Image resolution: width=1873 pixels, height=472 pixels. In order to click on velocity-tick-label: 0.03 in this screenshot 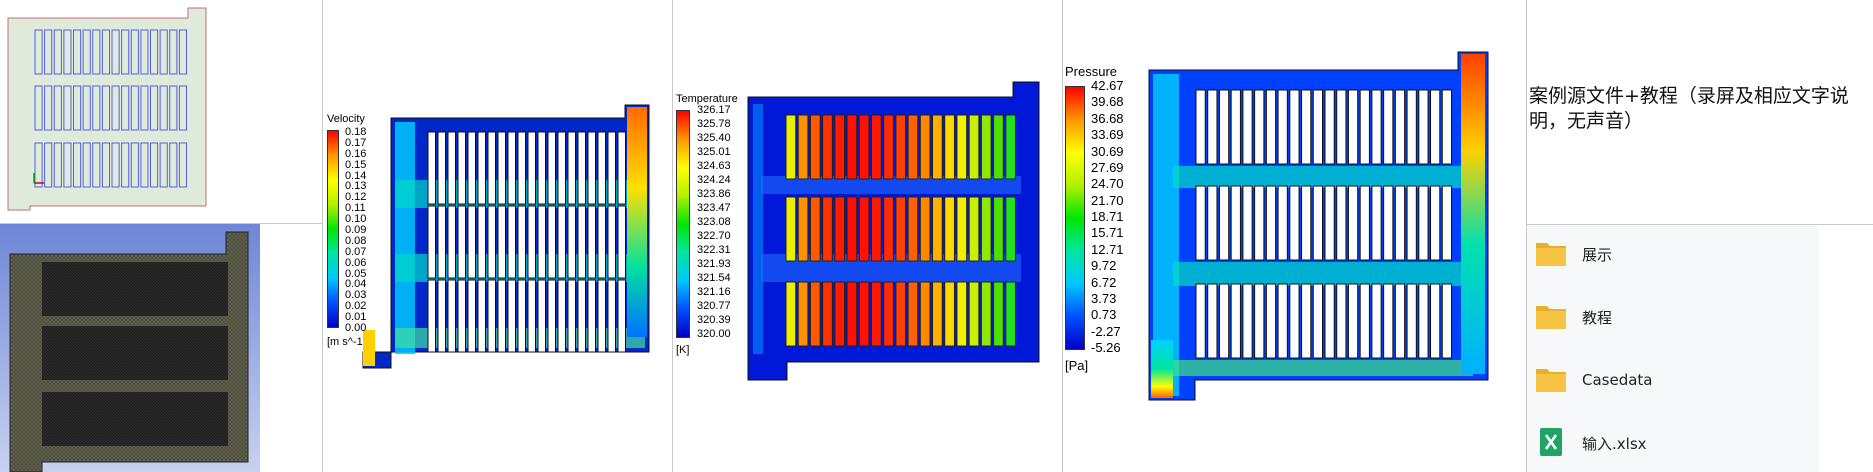, I will do `click(356, 295)`.